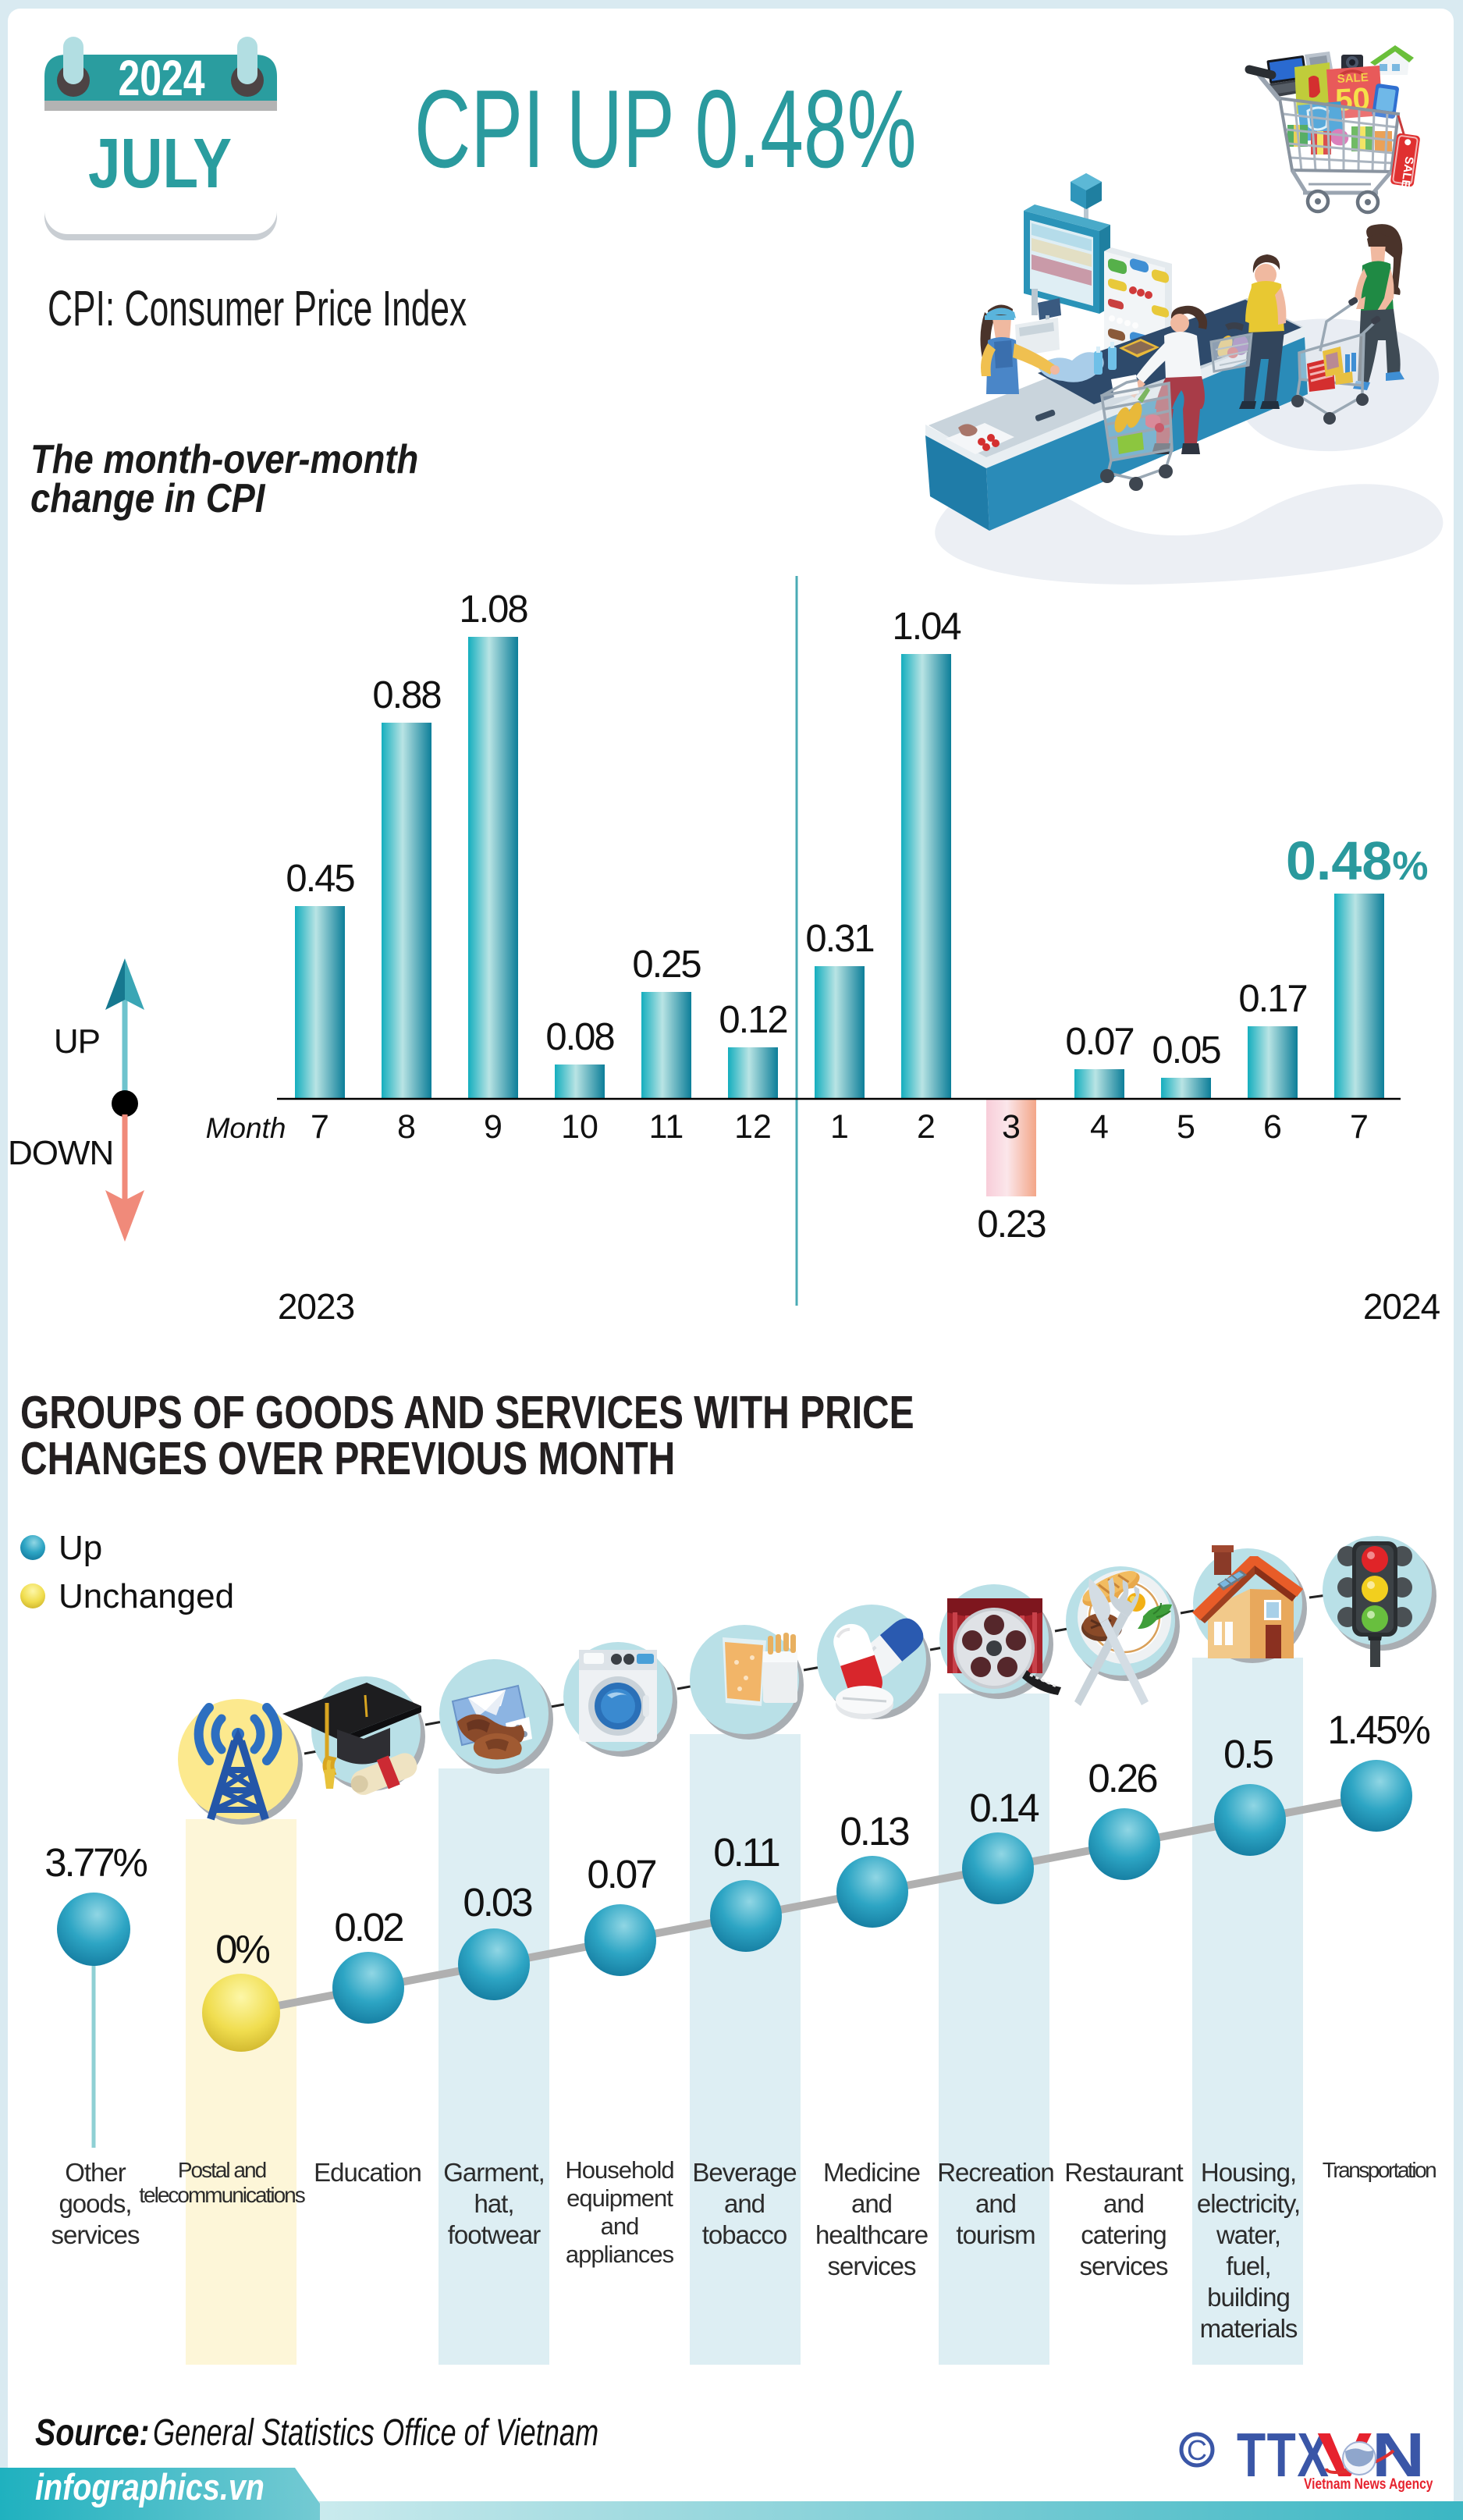 The image size is (1463, 2520). What do you see at coordinates (150, 2488) in the screenshot?
I see `svg-text: infographics.vn` at bounding box center [150, 2488].